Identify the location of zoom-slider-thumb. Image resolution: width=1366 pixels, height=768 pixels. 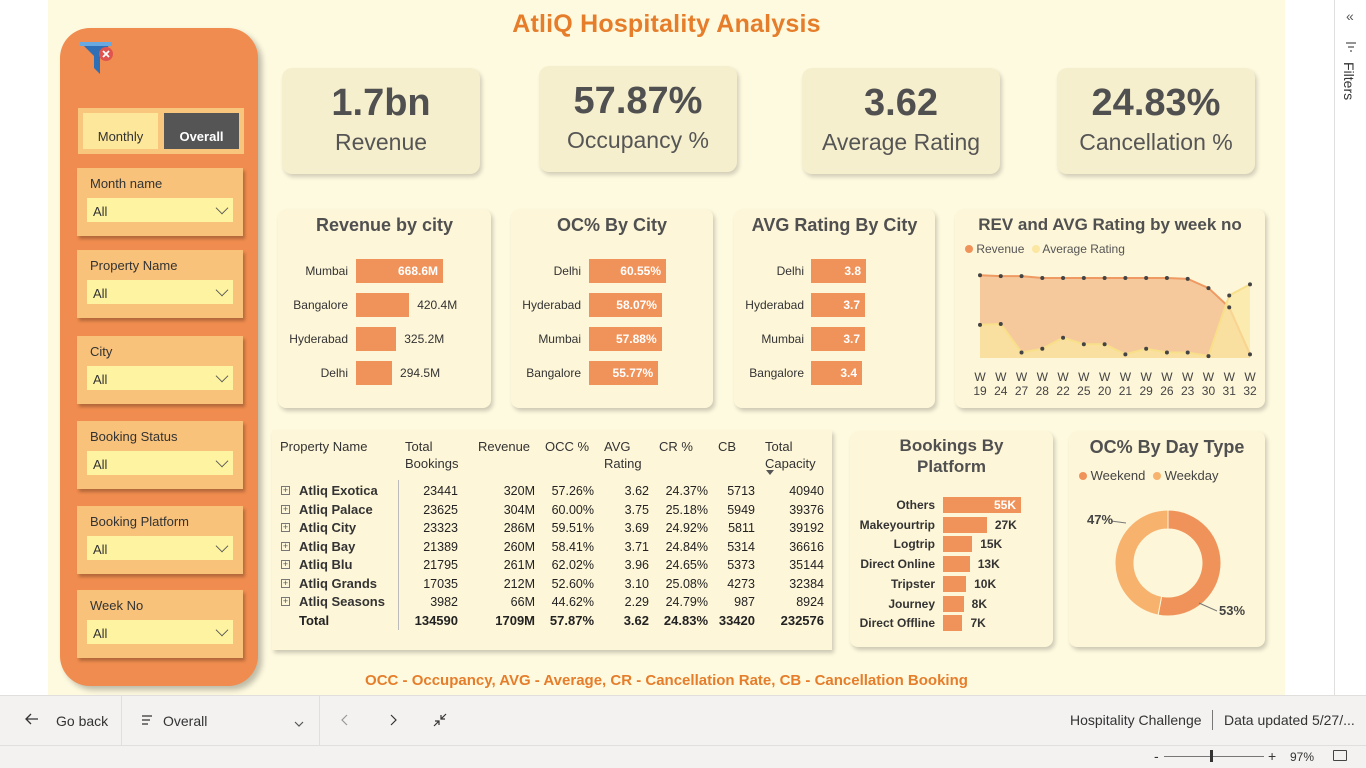
(1211, 756).